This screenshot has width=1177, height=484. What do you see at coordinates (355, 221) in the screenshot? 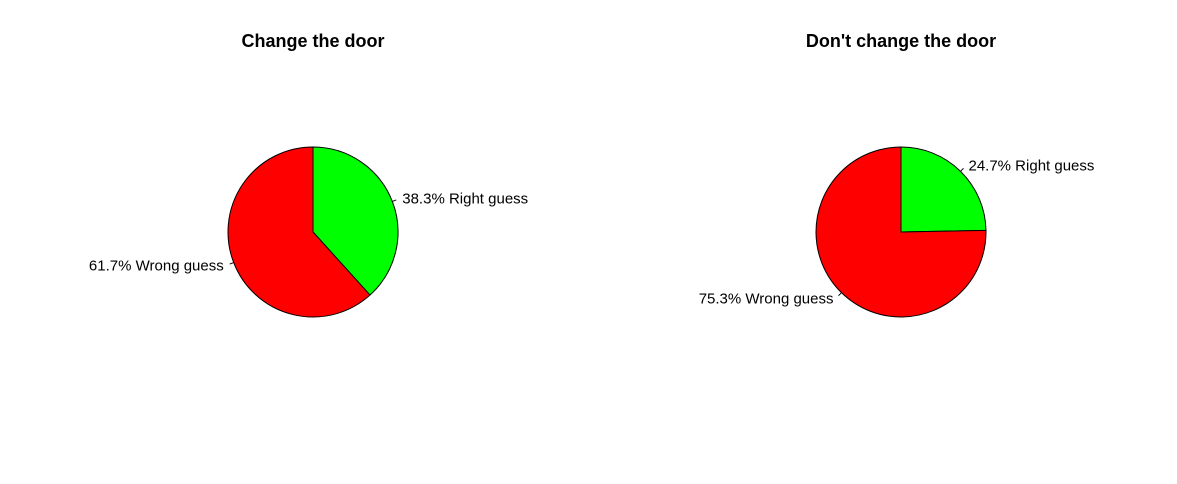
I see `pie-slice-right-guess` at bounding box center [355, 221].